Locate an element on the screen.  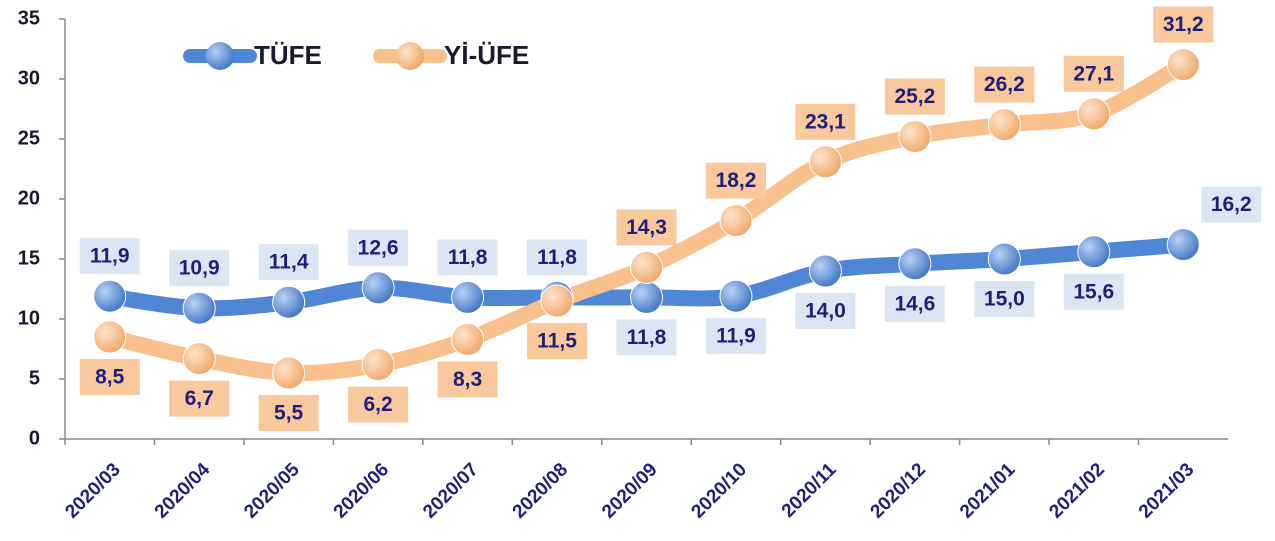
data-label: 26,2 is located at coordinates (1004, 84).